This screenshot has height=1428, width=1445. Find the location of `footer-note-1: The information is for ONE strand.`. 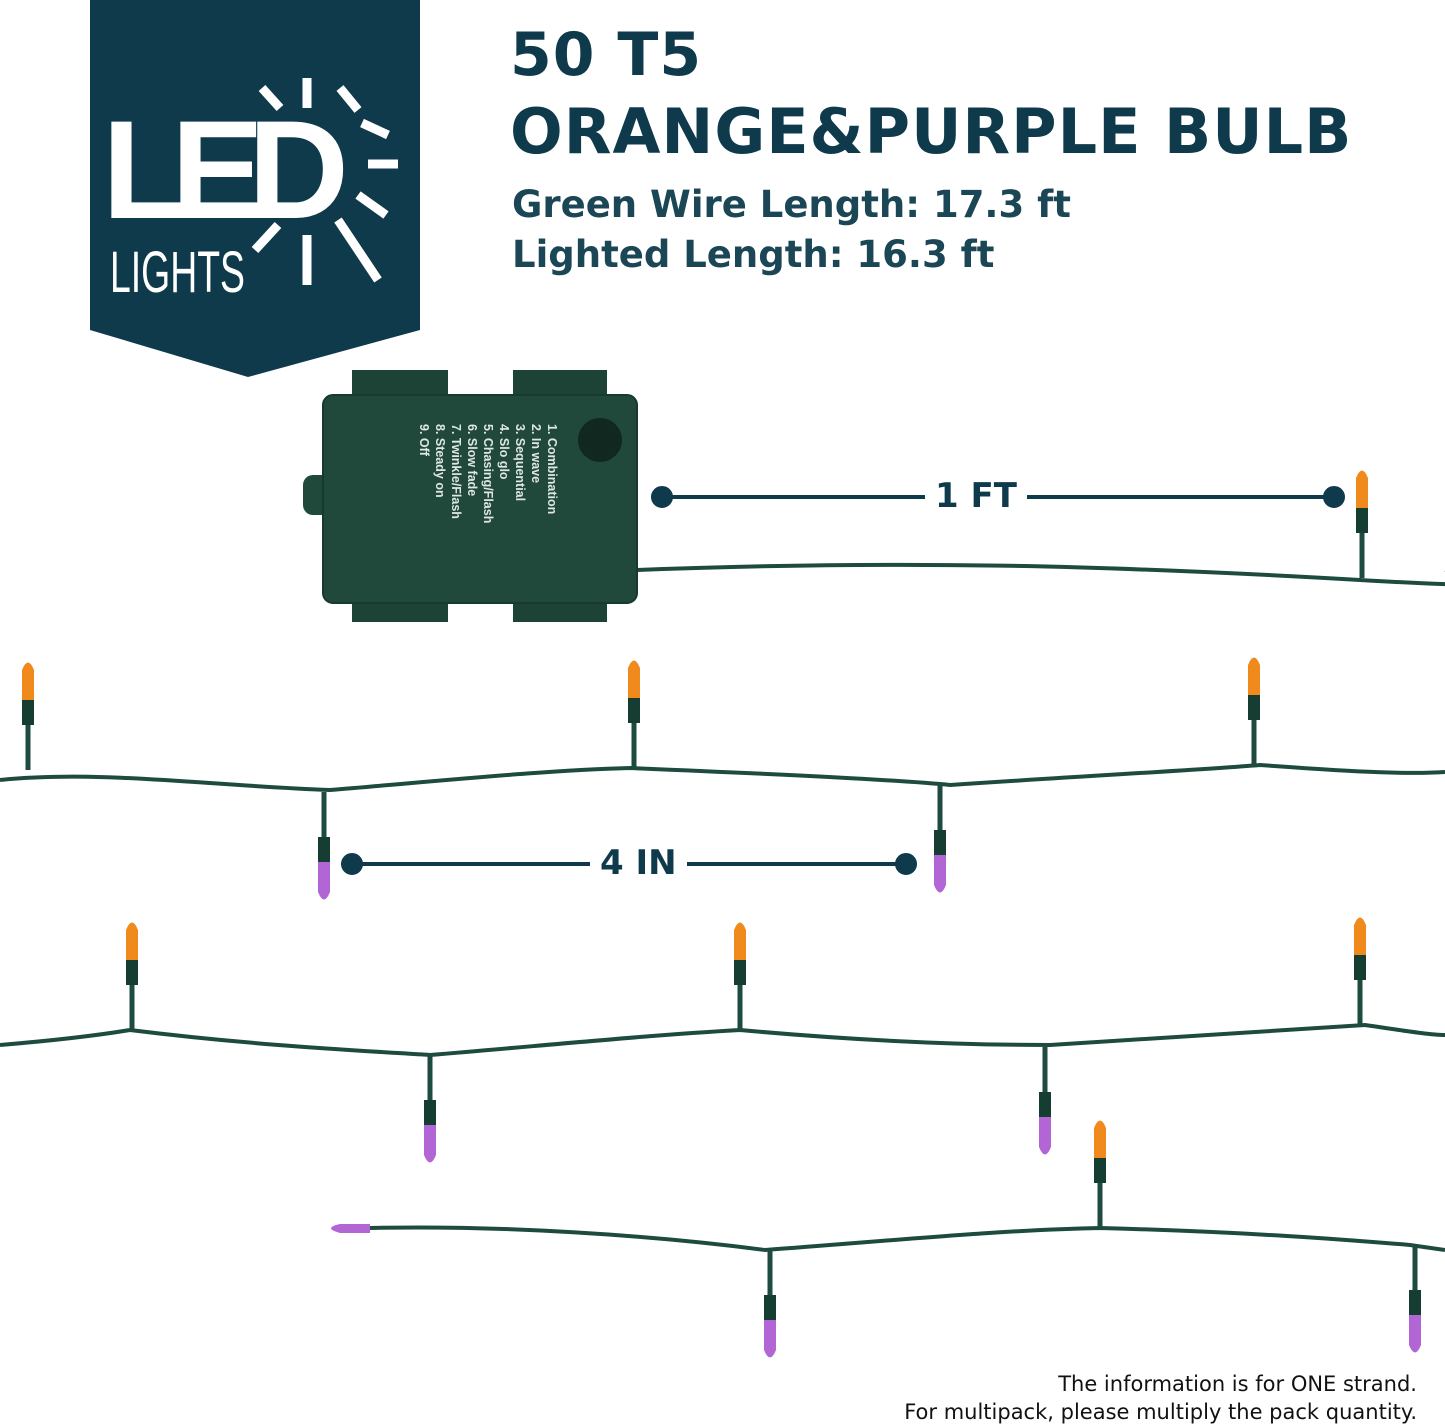

footer-note-1: The information is for ONE strand. is located at coordinates (1237, 1384).